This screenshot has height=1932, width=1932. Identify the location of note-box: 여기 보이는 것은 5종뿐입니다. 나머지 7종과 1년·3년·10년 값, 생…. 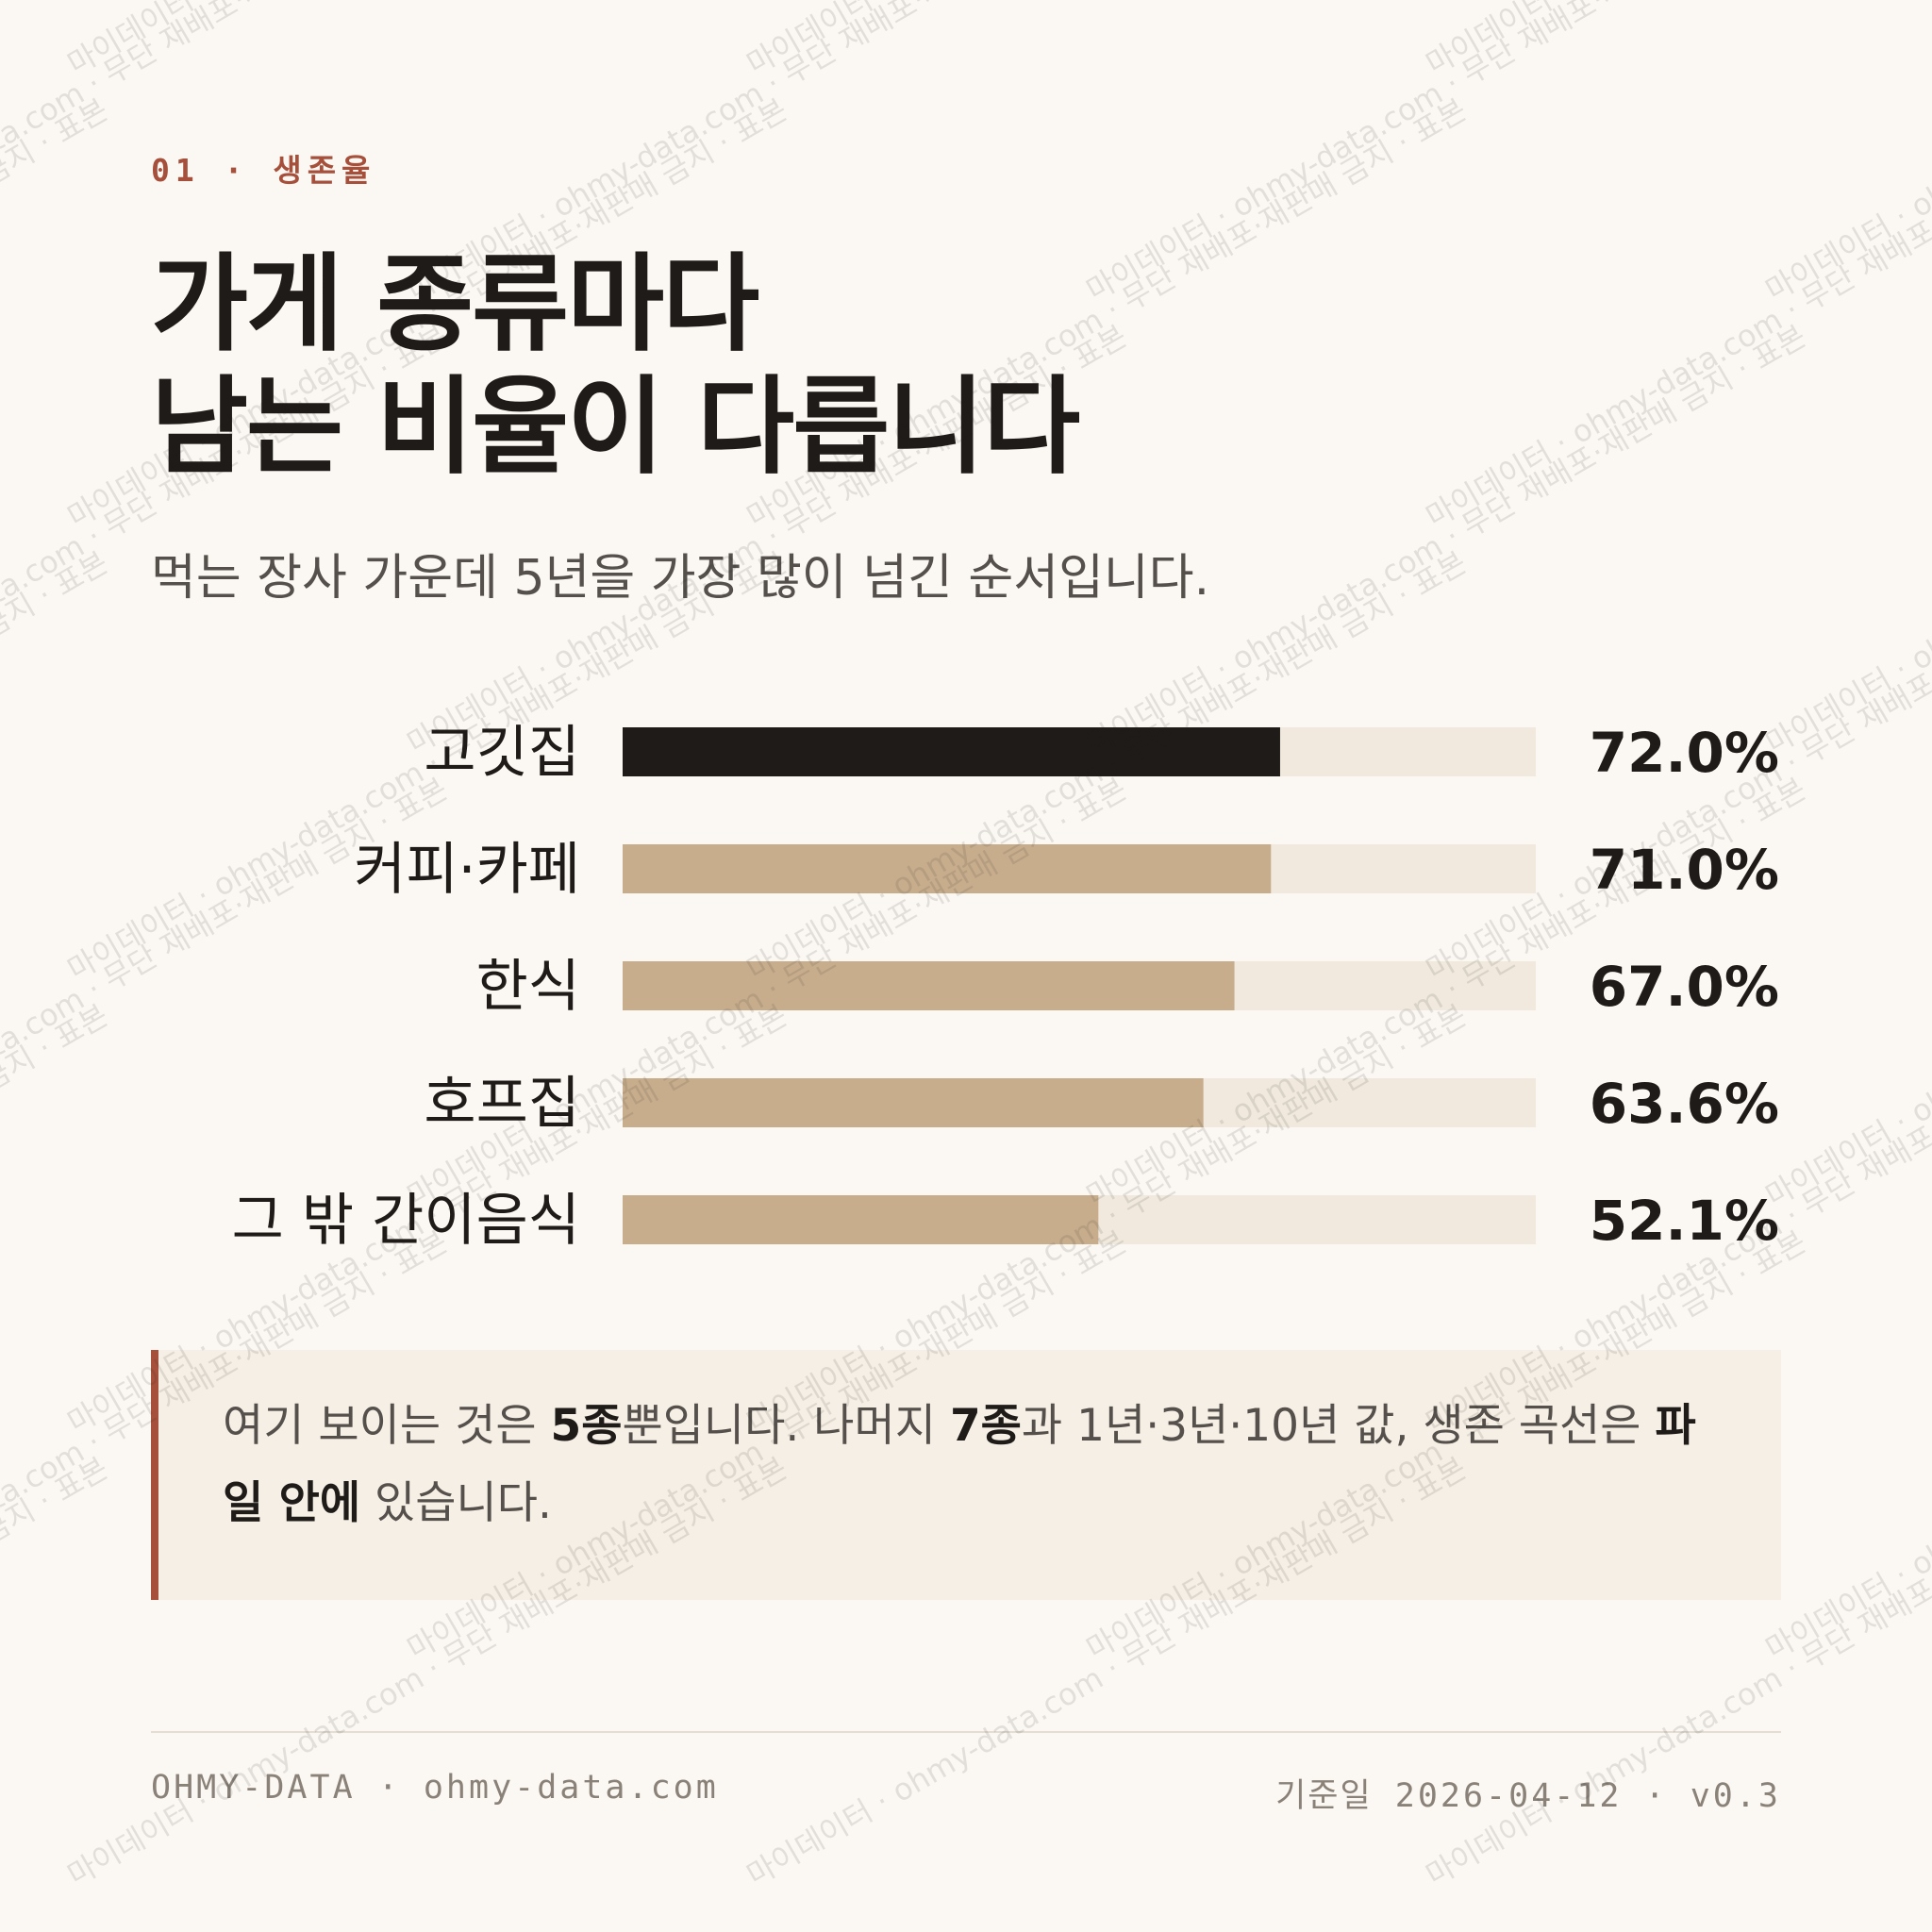
(966, 1475).